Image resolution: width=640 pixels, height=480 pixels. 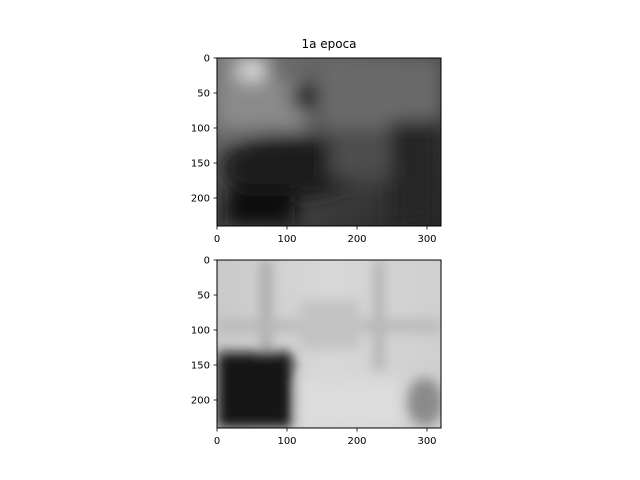 What do you see at coordinates (203, 94) in the screenshot?
I see `top-y-tick-label: 50` at bounding box center [203, 94].